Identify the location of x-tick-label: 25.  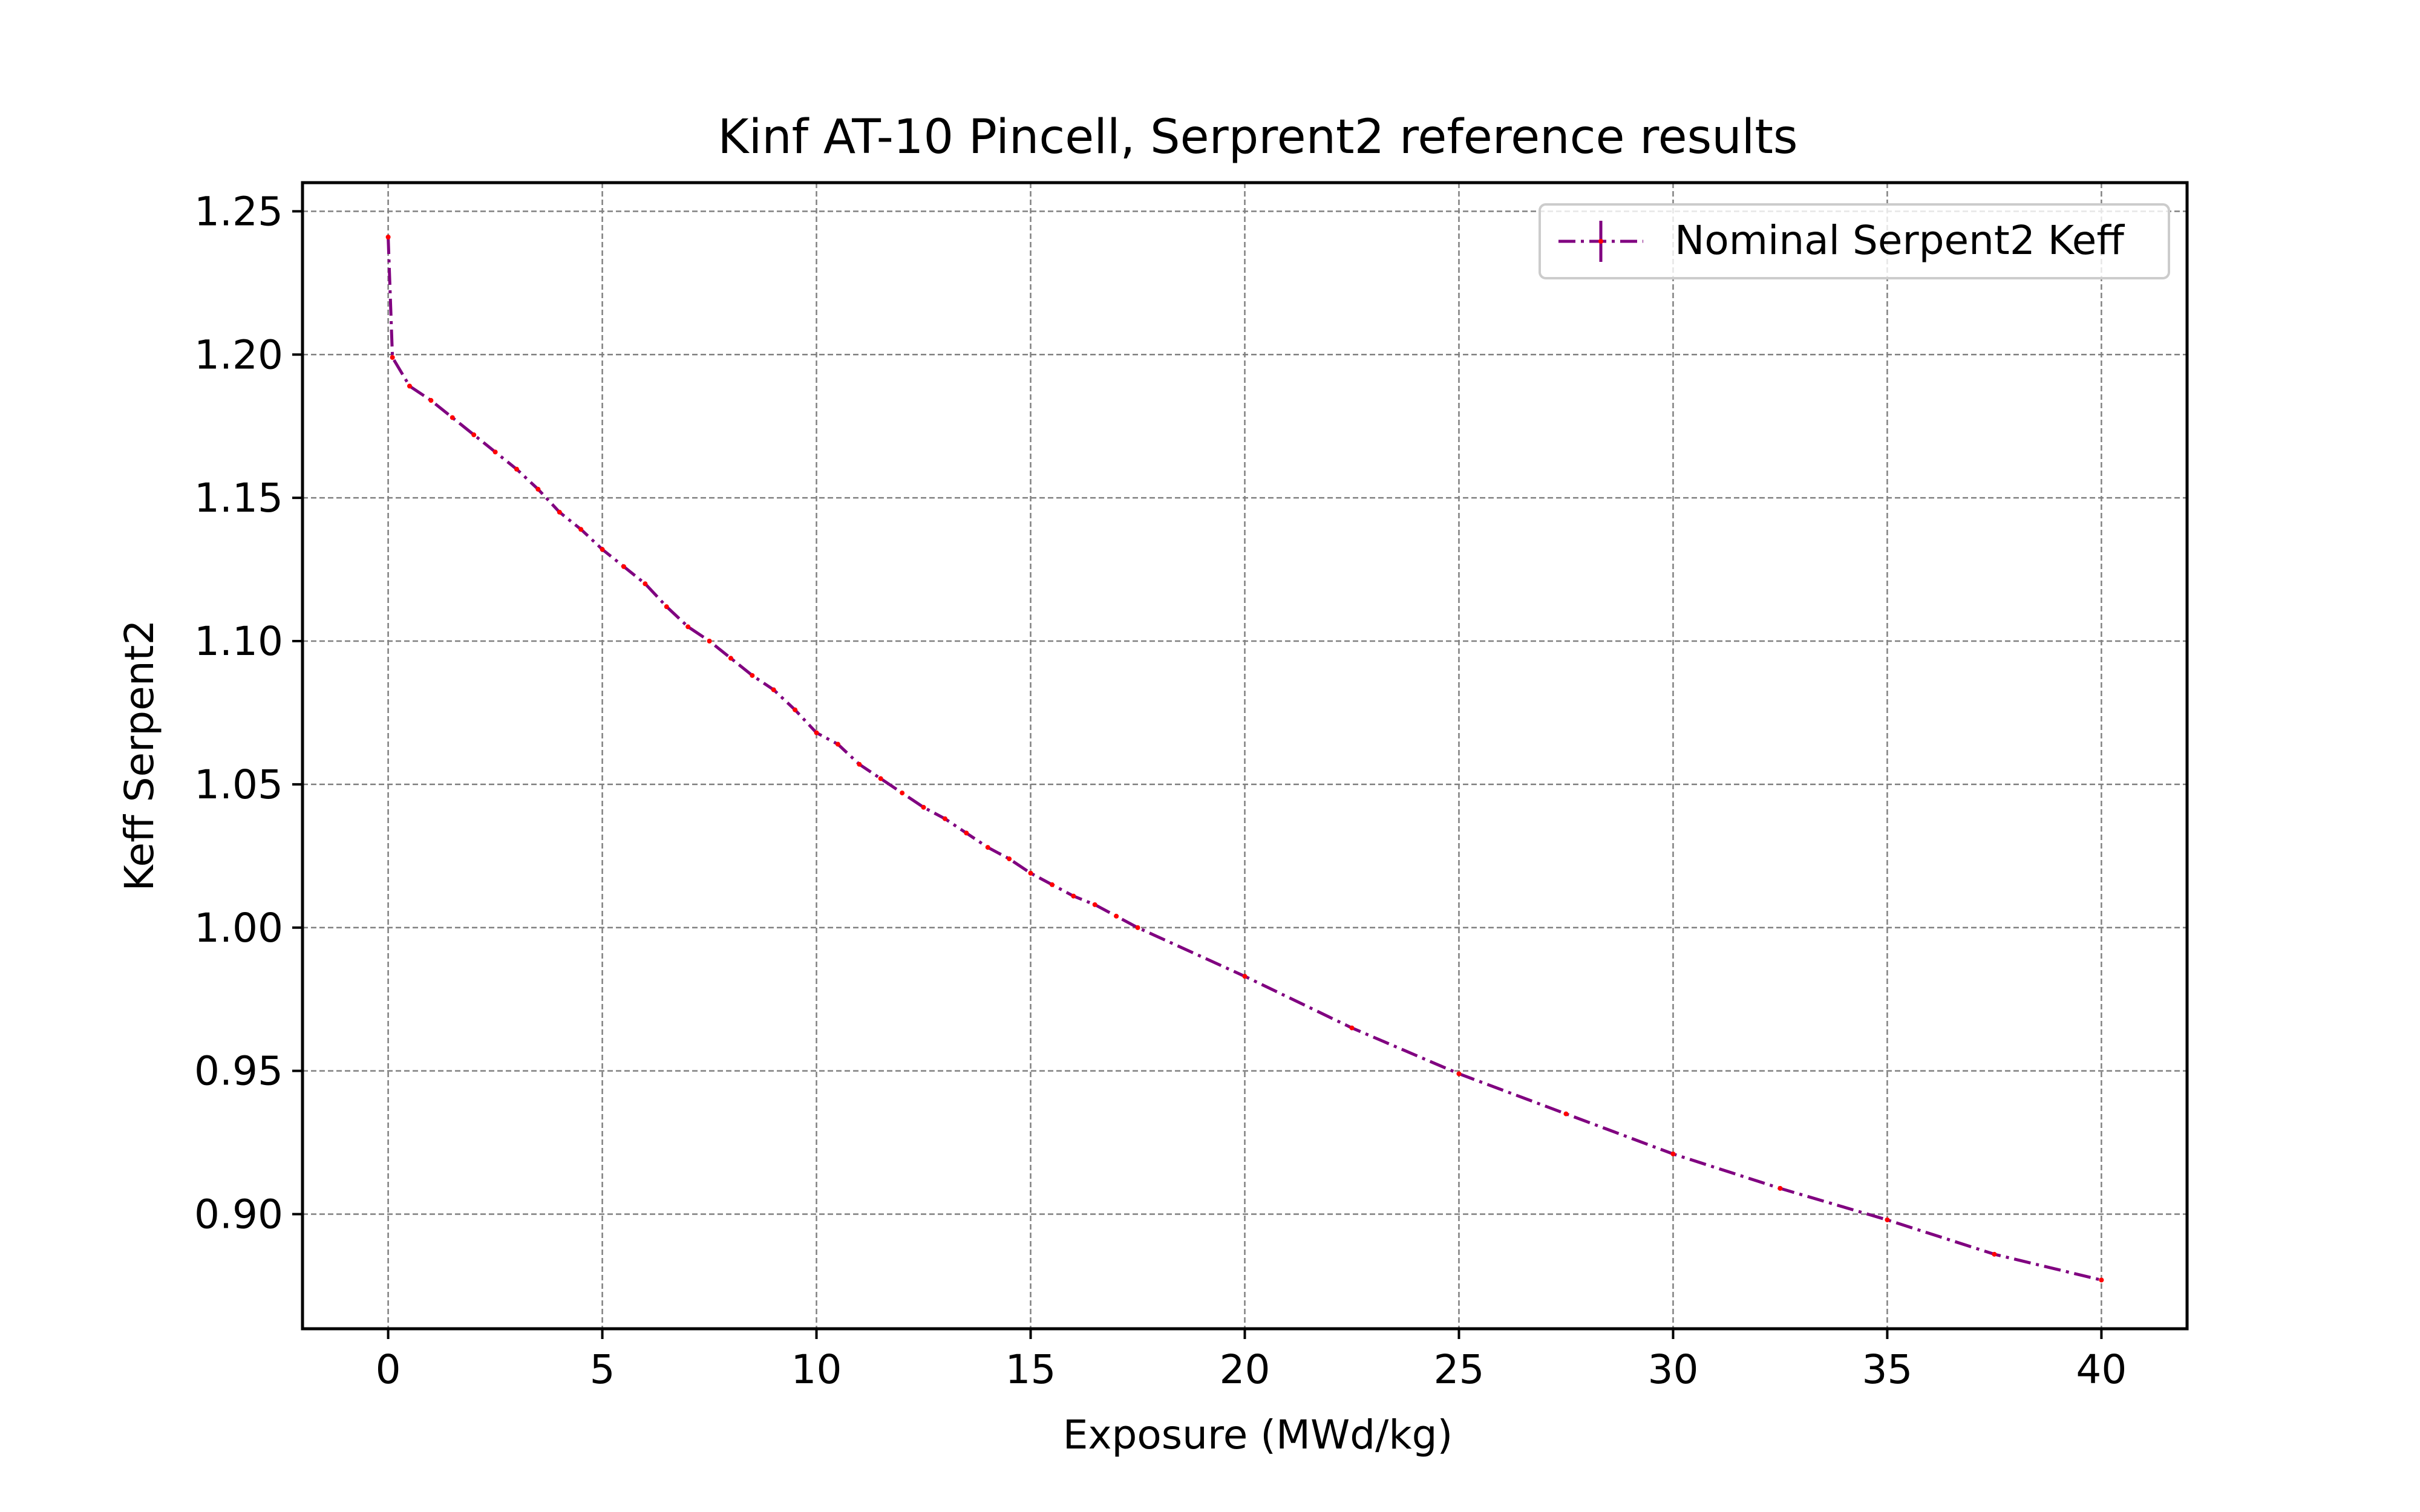
(1458, 1369).